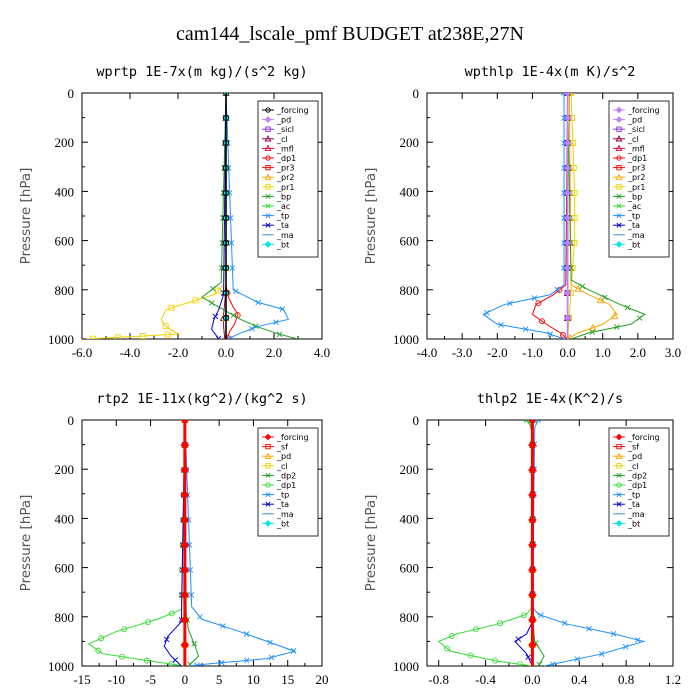  I want to click on y-tick-label: 600, so click(410, 568).